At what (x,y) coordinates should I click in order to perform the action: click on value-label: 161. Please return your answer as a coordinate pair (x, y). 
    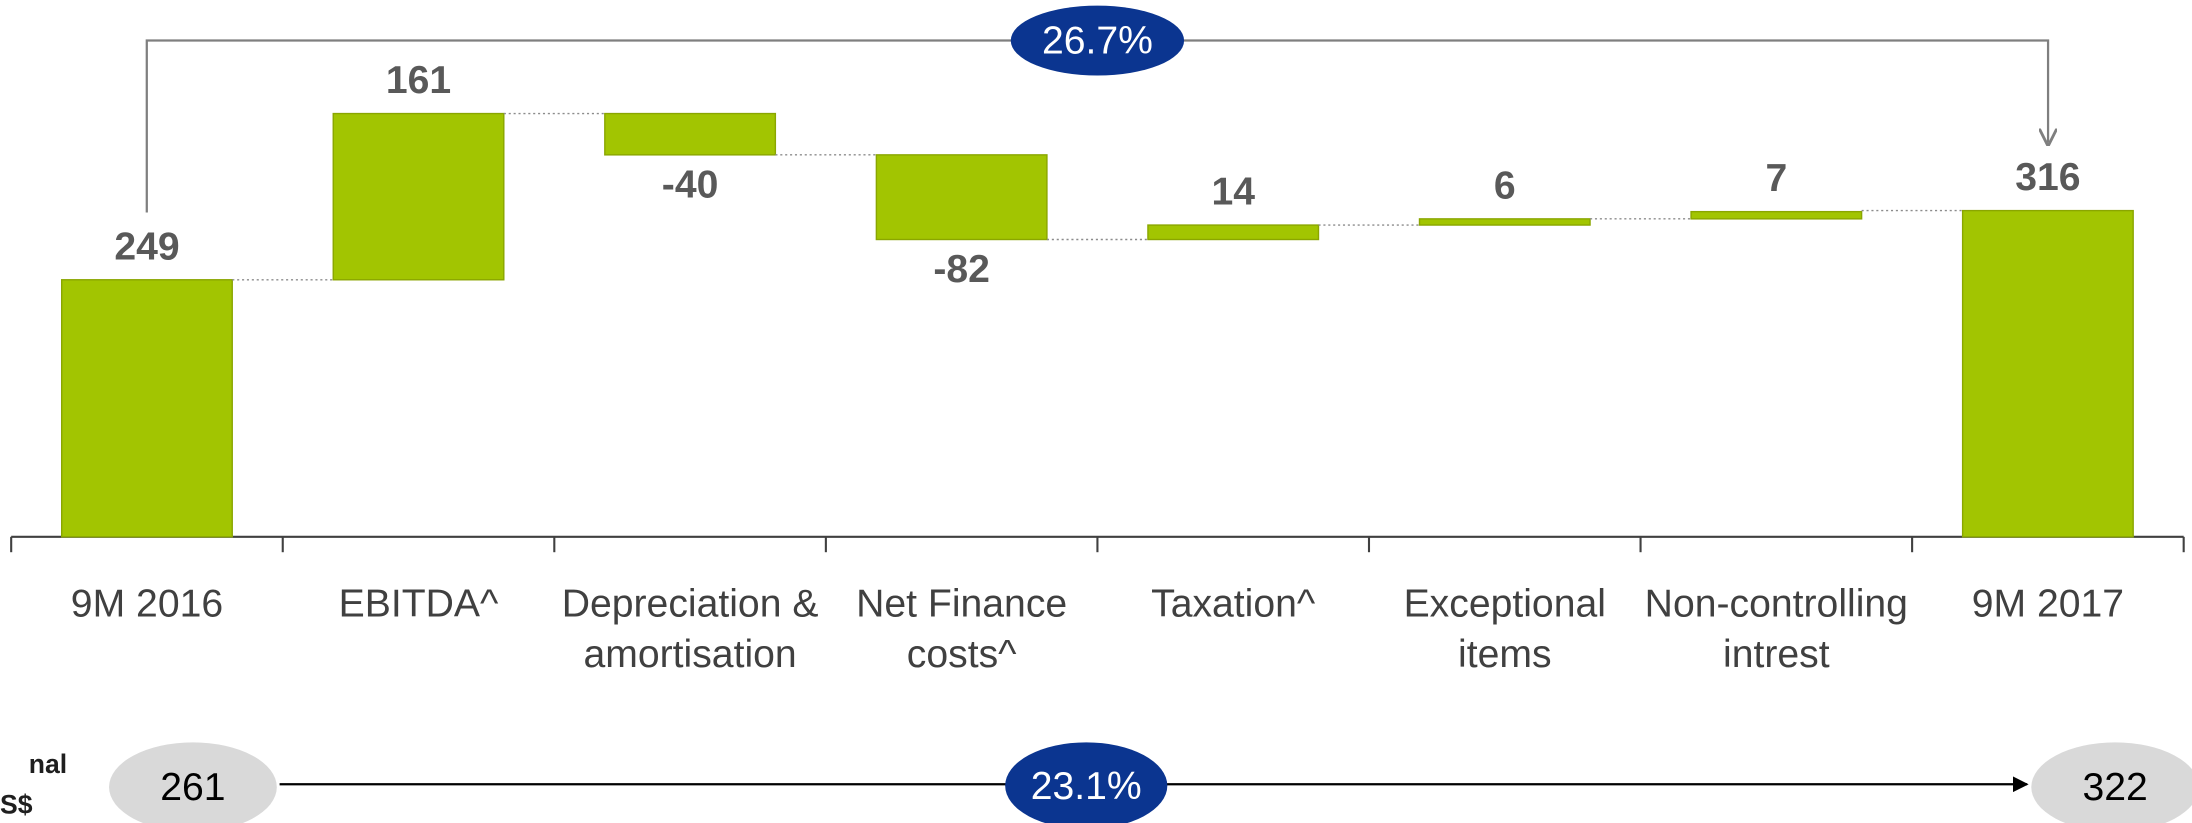
    Looking at the image, I should click on (418, 80).